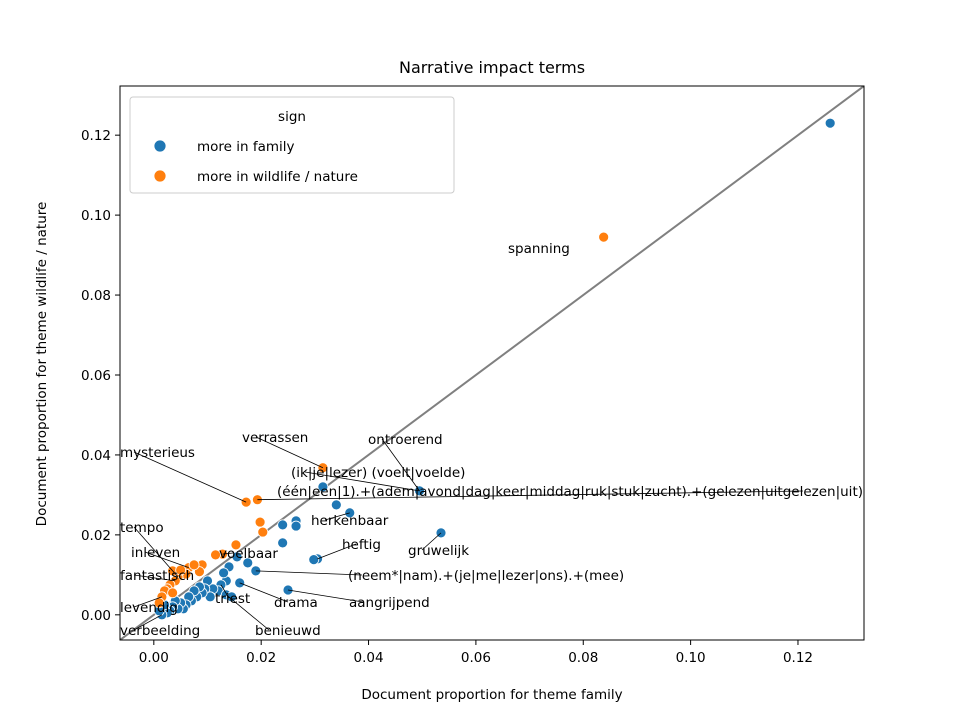 This screenshot has width=960, height=720. Describe the element at coordinates (492, 67) in the screenshot. I see `chart-title: Narrative impact terms` at that location.